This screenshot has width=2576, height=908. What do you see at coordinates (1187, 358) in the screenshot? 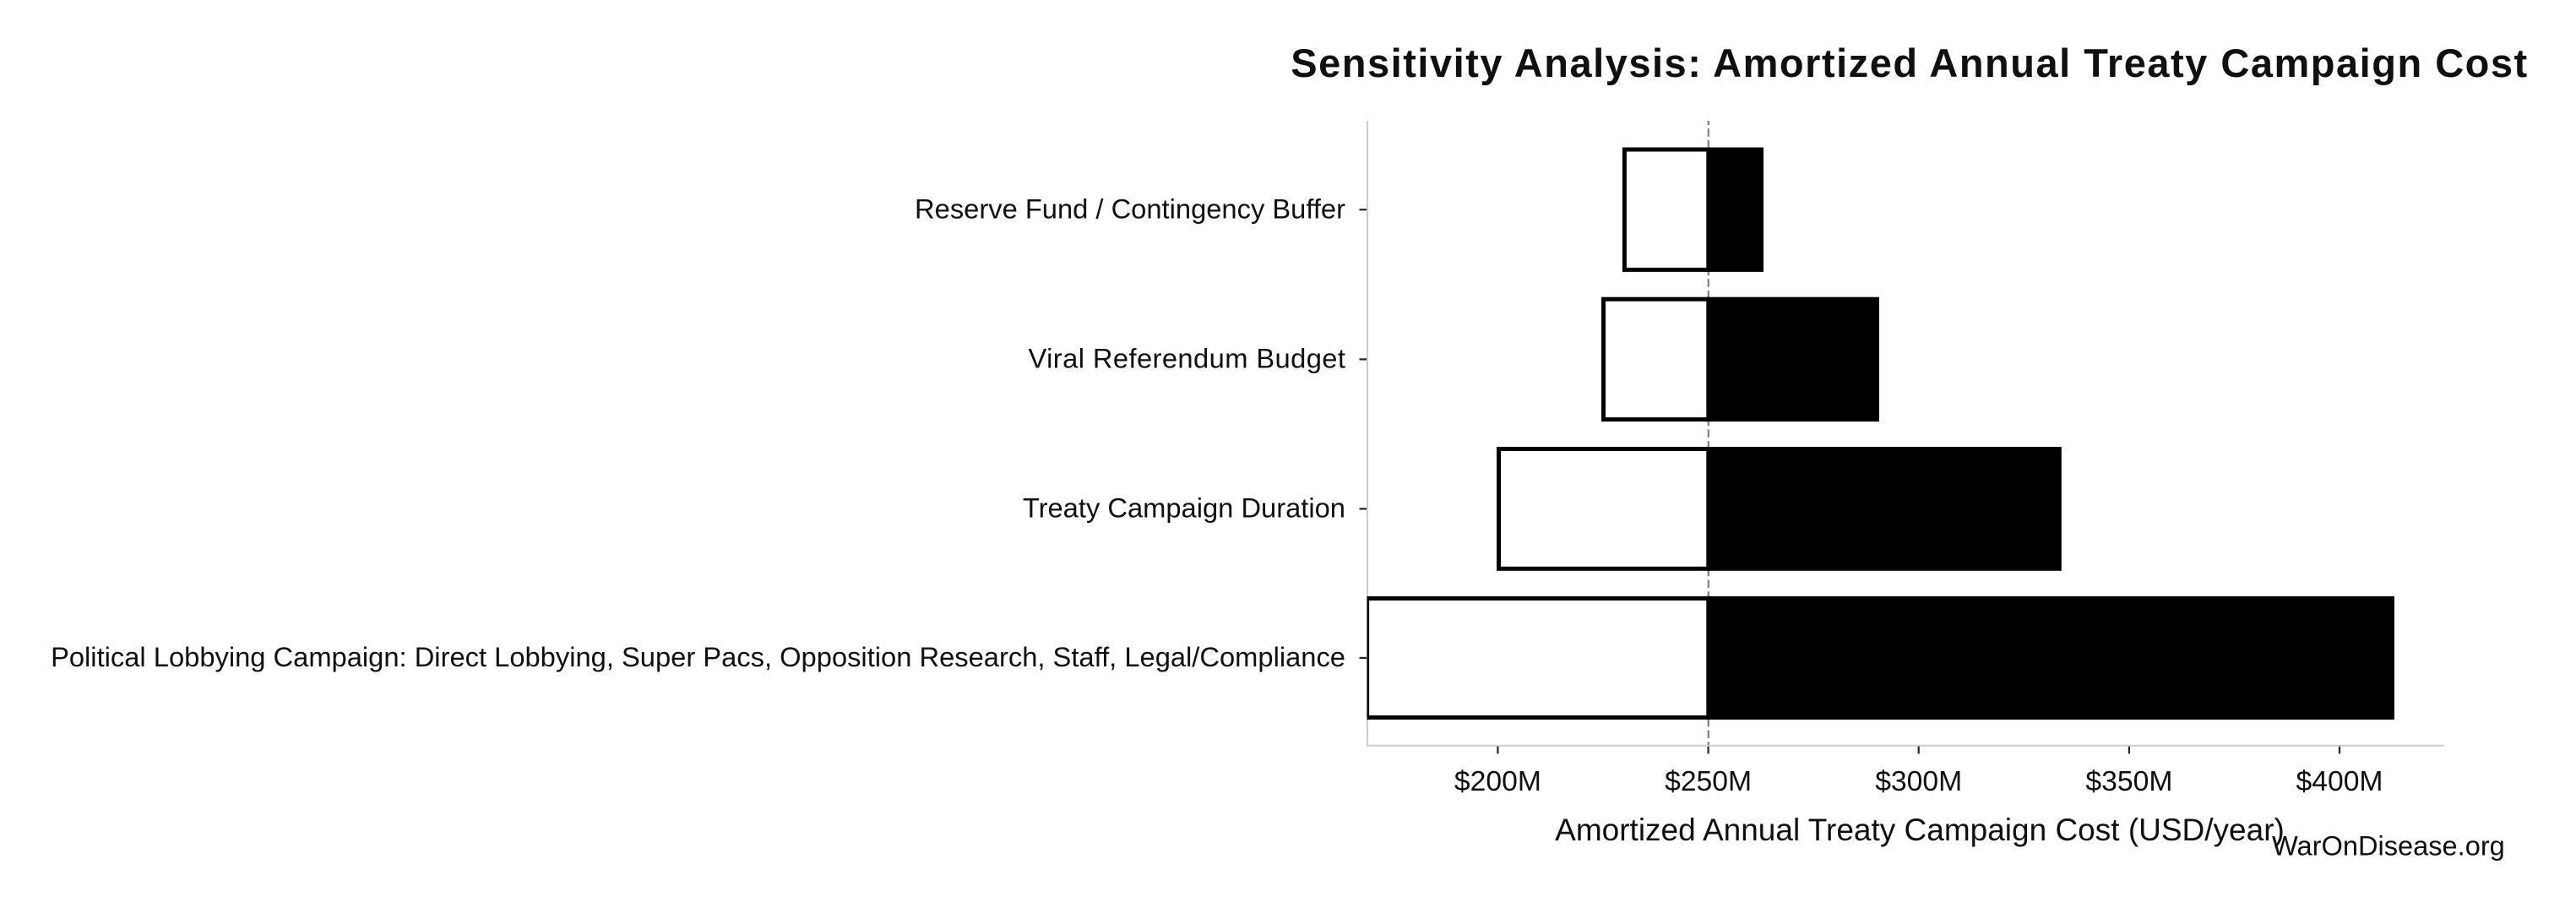
I see `svg-text: Viral Referendum Budget` at bounding box center [1187, 358].